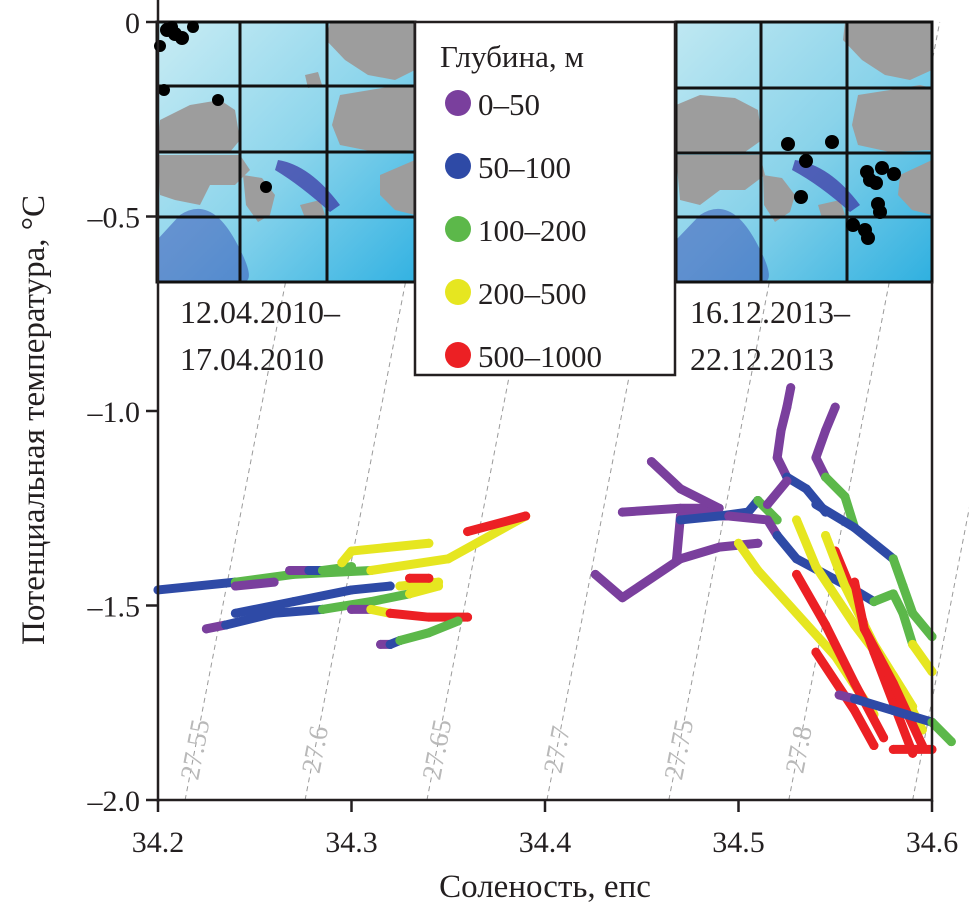 This screenshot has width=969, height=914. What do you see at coordinates (114, 218) in the screenshot?
I see `y-tick-label: –0.5` at bounding box center [114, 218].